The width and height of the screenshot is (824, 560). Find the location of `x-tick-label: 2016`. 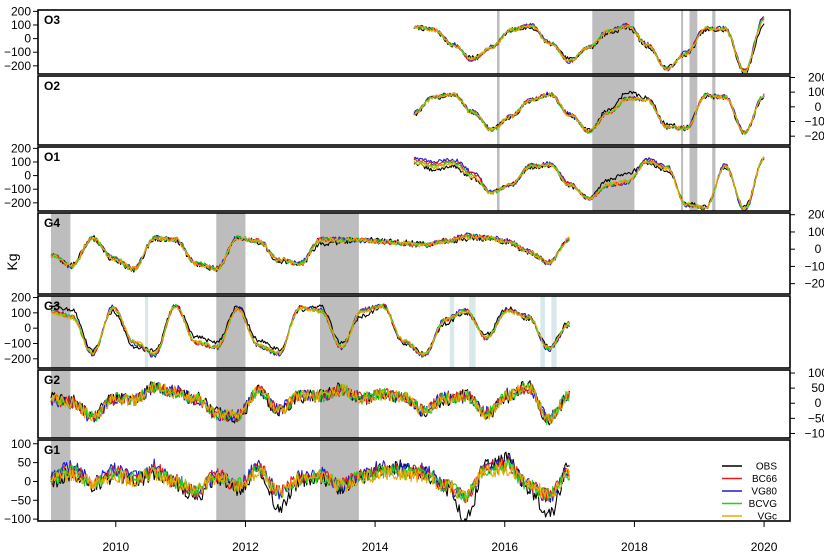

x-tick-label: 2016 is located at coordinates (504, 547).